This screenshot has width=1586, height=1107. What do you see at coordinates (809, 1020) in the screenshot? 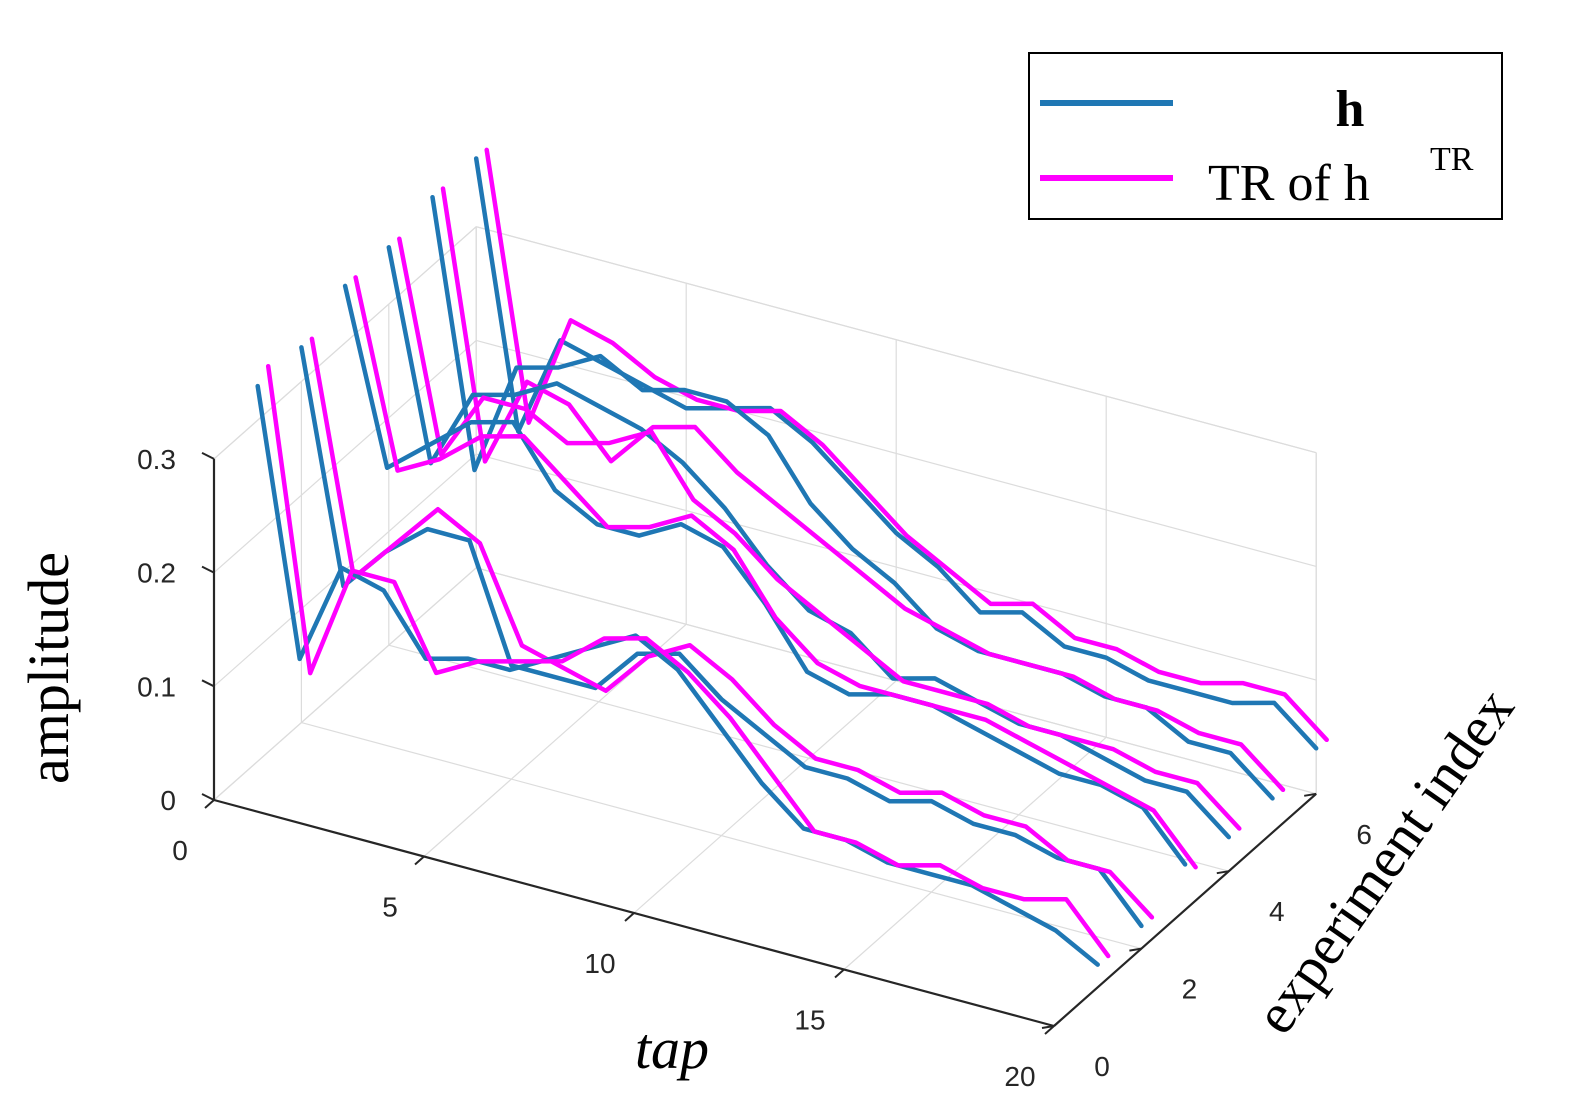
I see `x-tick-label: 15` at bounding box center [809, 1020].